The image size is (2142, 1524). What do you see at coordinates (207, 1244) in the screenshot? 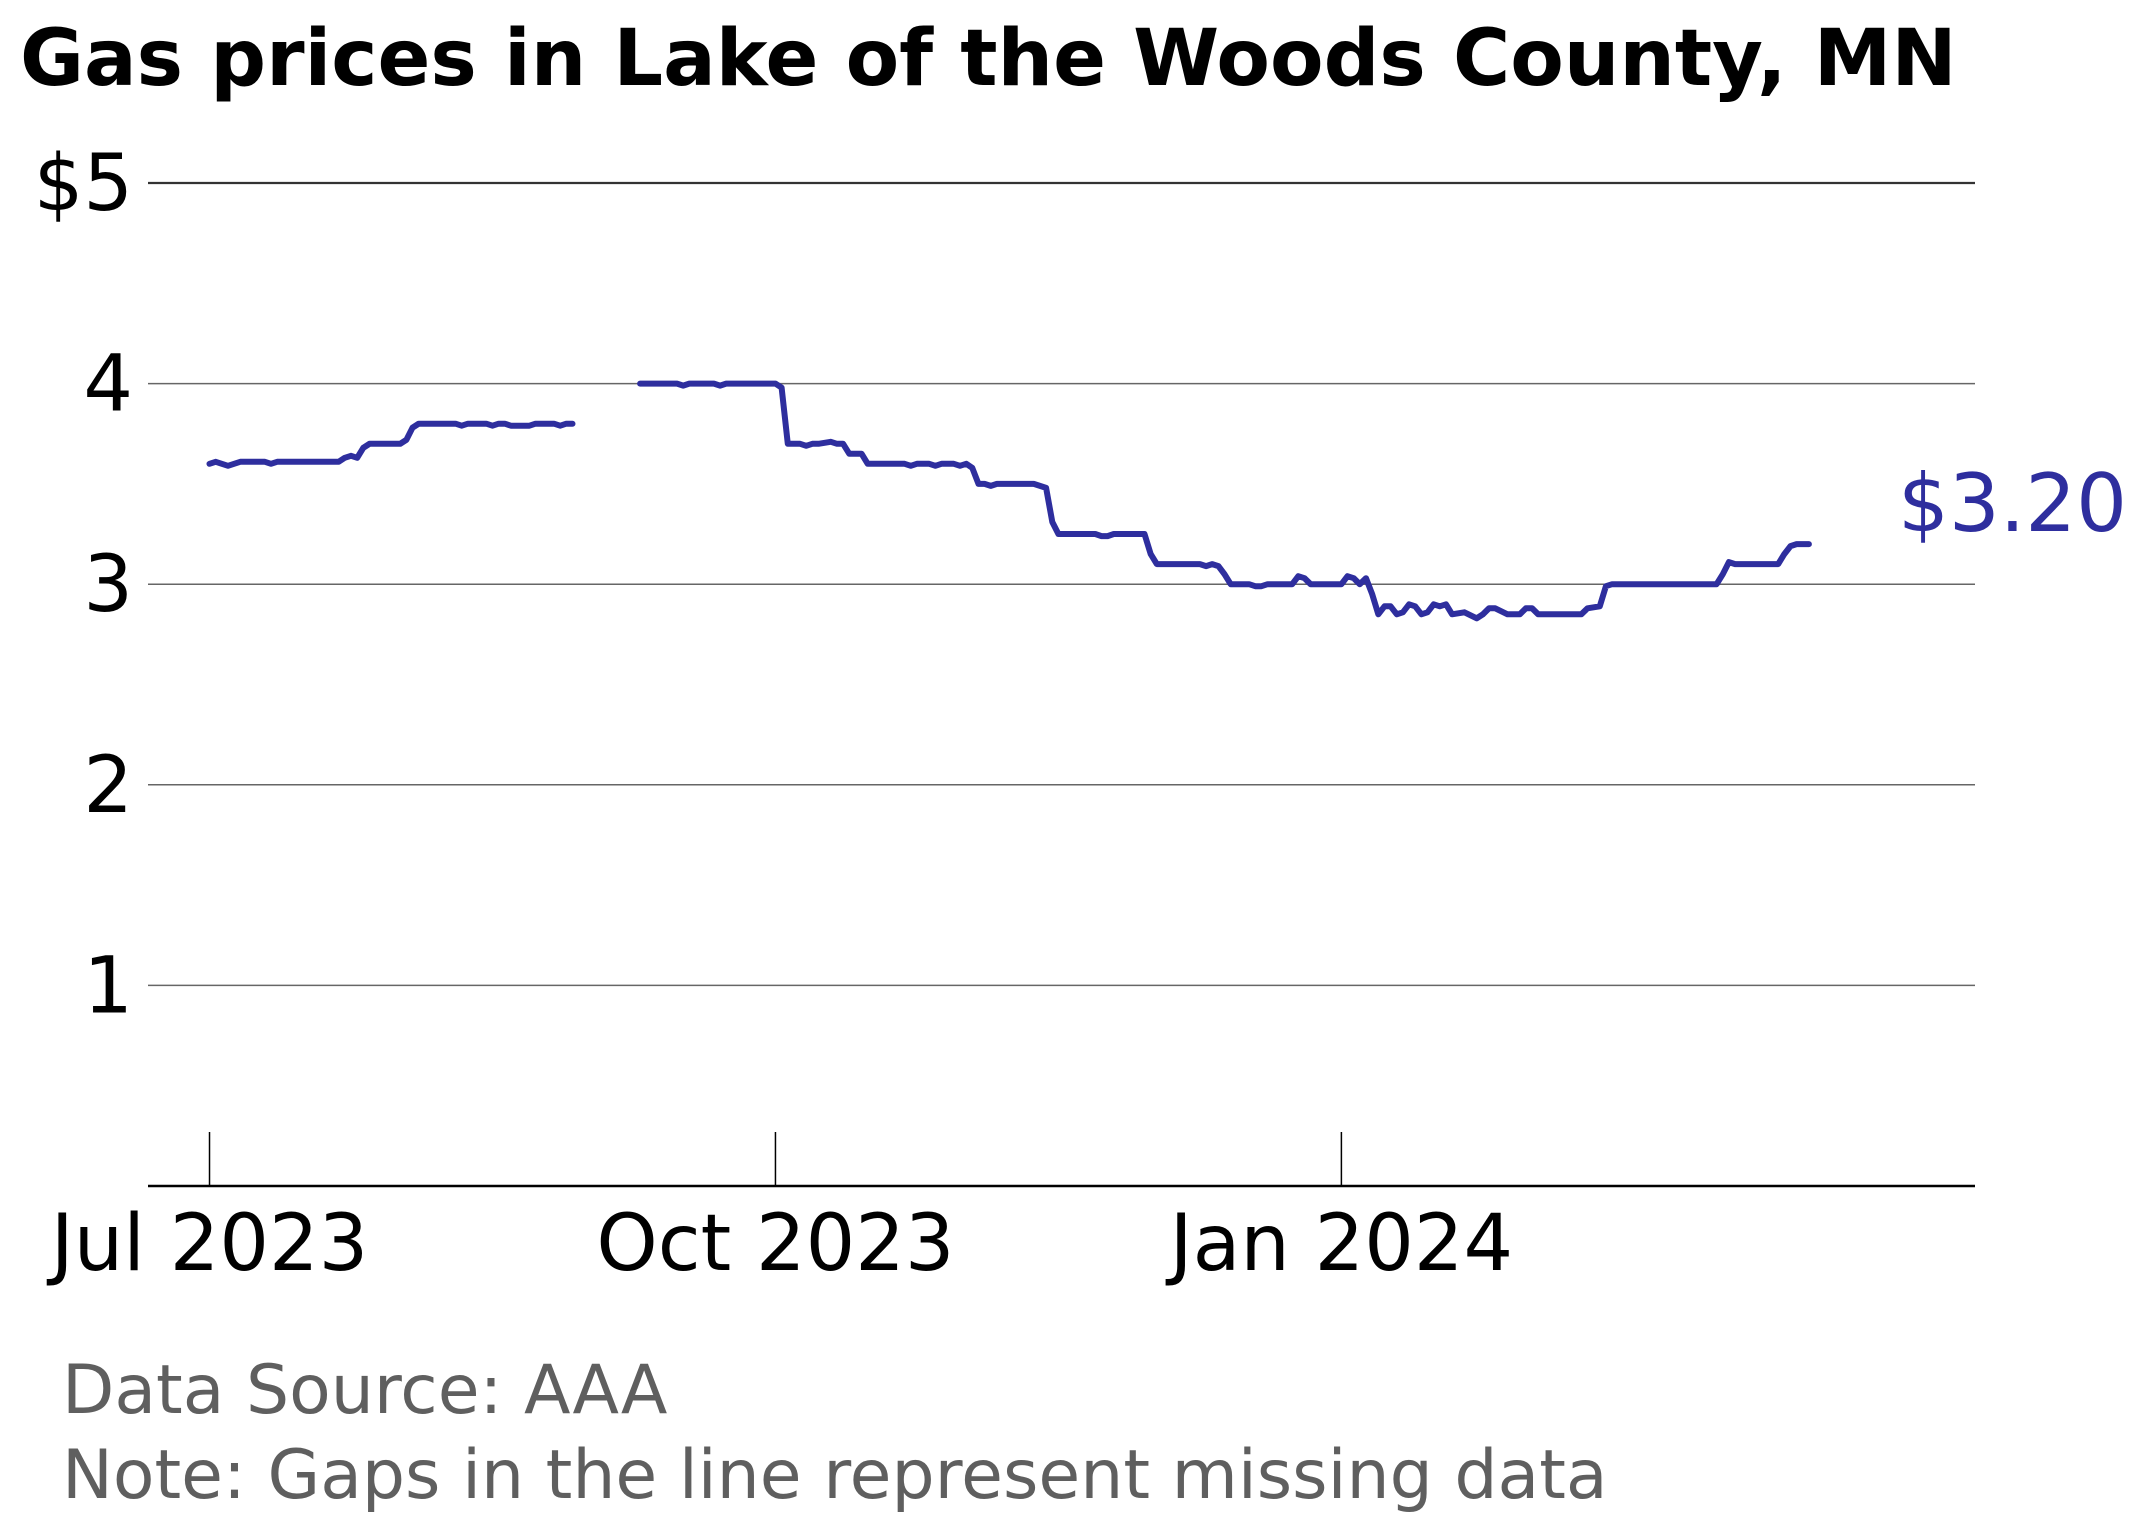
I see `x-tick-label: Jul 2023` at bounding box center [207, 1244].